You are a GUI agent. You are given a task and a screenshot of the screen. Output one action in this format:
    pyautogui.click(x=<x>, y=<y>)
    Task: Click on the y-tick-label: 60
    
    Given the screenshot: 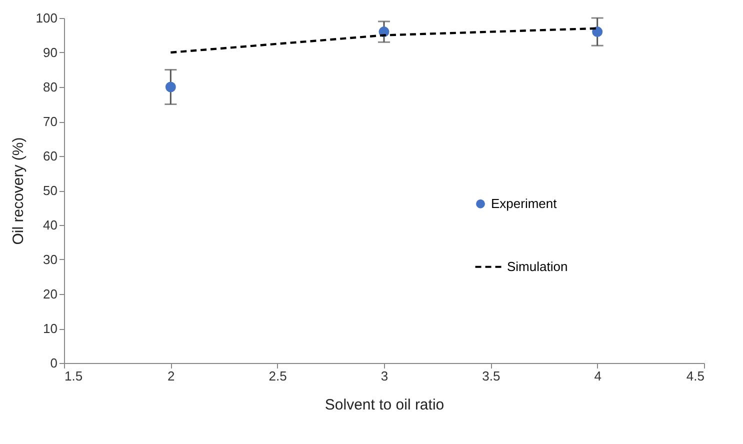 What is the action you would take?
    pyautogui.click(x=50, y=156)
    